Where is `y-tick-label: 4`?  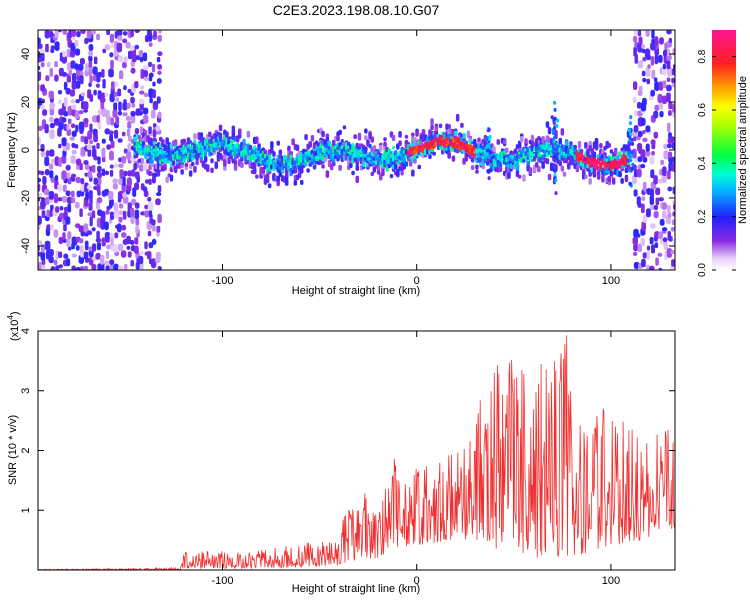
y-tick-label: 4 is located at coordinates (26, 331).